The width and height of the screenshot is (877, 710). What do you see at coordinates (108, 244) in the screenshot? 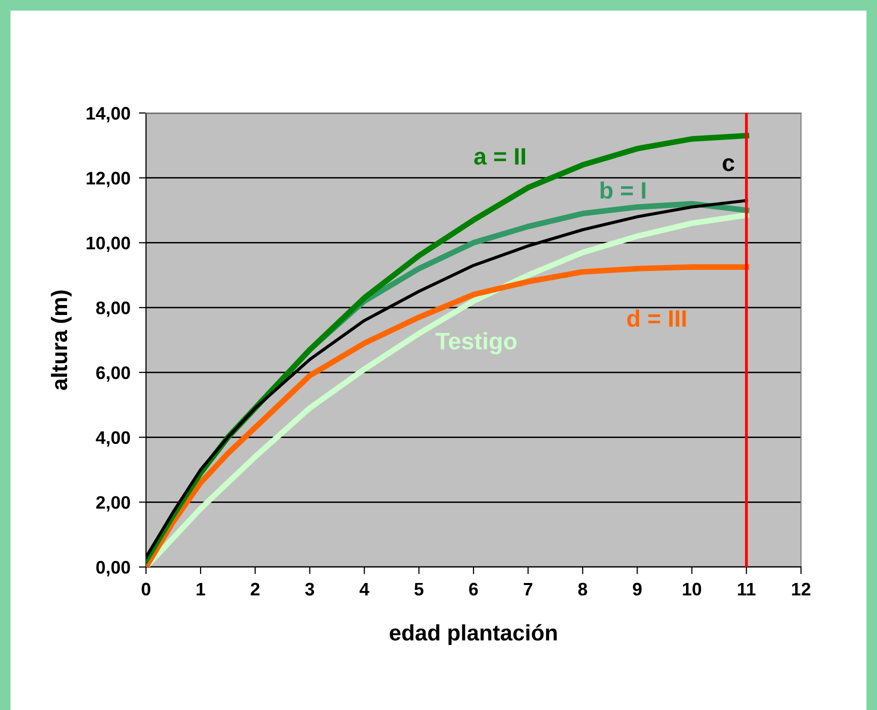
I see `y-tick-label: 10,00` at bounding box center [108, 244].